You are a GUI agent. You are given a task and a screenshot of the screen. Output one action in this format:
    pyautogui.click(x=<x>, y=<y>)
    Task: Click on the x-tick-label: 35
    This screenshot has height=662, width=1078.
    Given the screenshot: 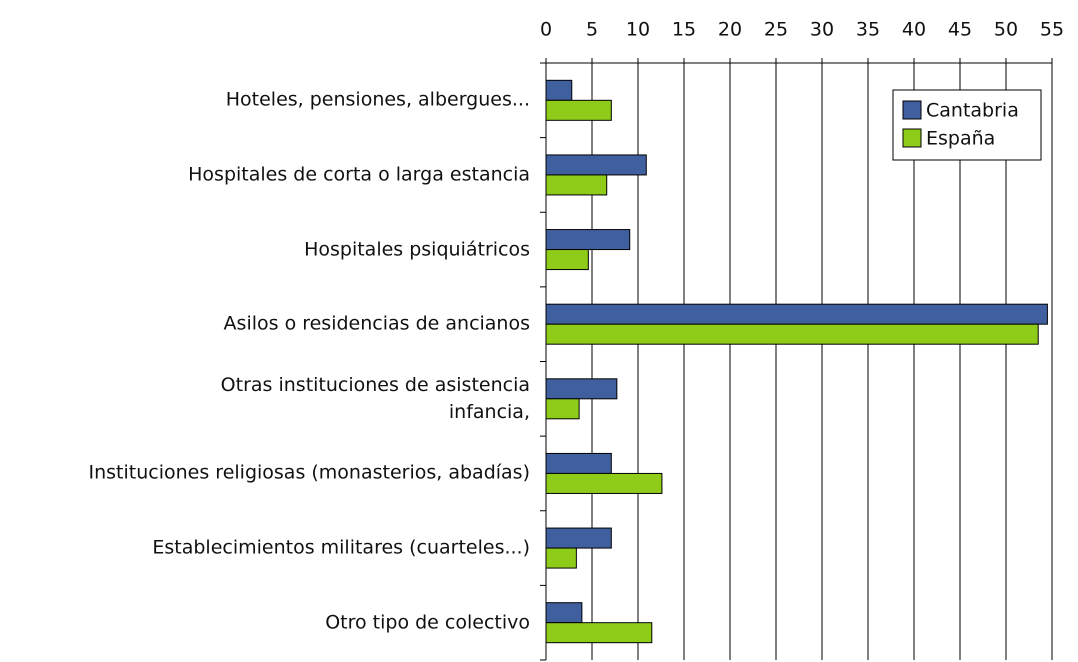 What is the action you would take?
    pyautogui.click(x=868, y=30)
    